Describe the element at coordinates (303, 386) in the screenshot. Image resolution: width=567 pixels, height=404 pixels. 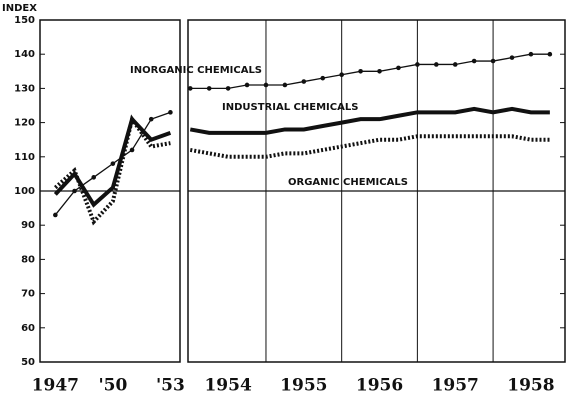
I see `x-tick-label: 1955` at that location.